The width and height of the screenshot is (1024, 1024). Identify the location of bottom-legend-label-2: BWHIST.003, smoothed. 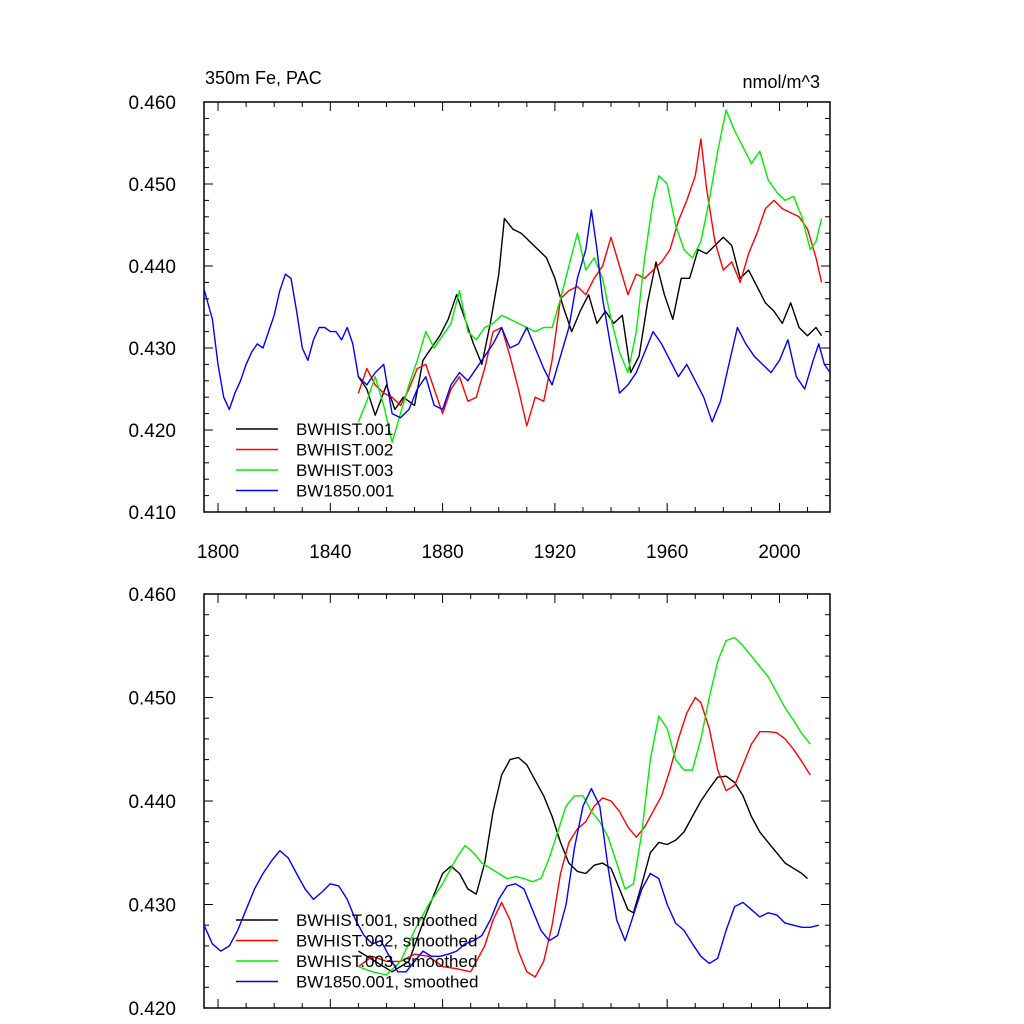
(386, 961).